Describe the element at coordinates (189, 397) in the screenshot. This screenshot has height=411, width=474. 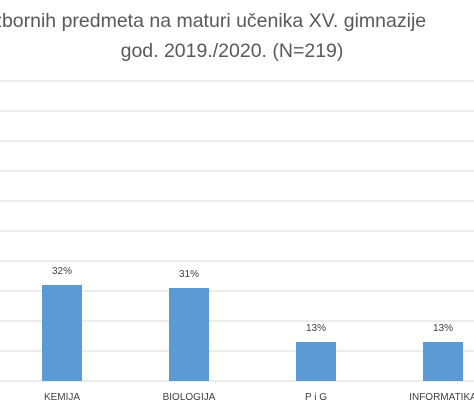
I see `x-tick-label: BIOLOGIJA` at that location.